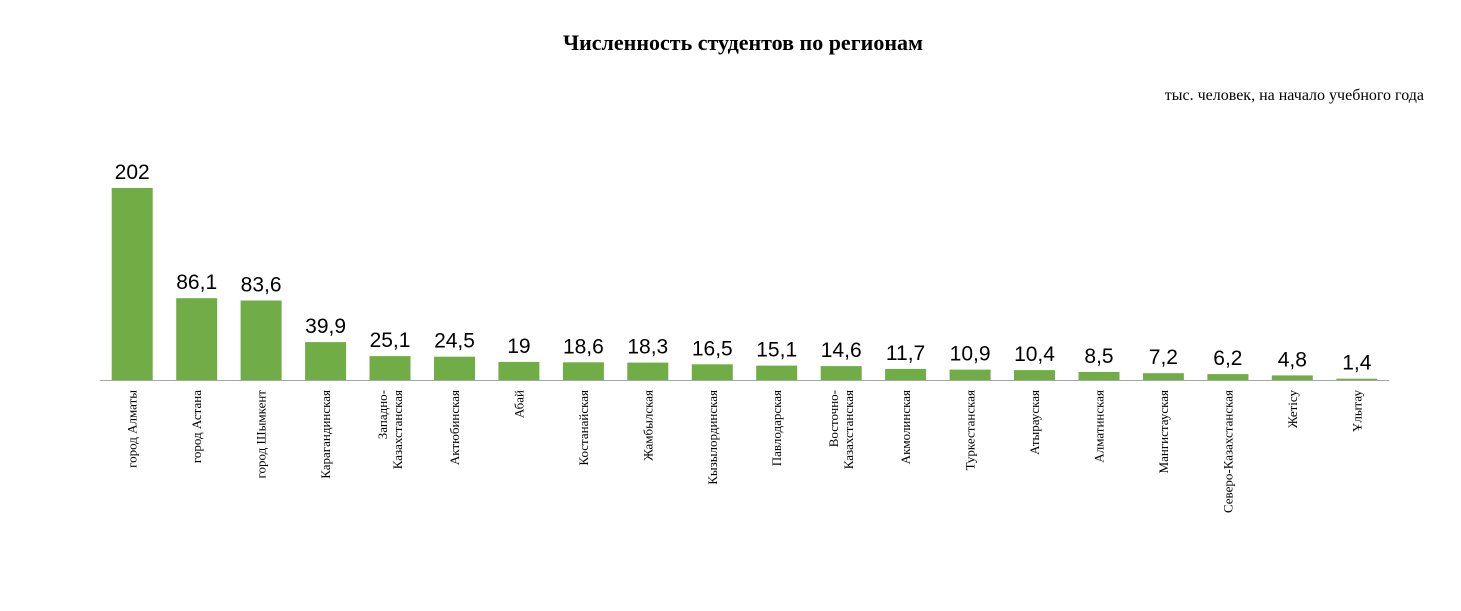 The height and width of the screenshot is (611, 1461). Describe the element at coordinates (518, 346) in the screenshot. I see `bar-value-label: 19` at that location.